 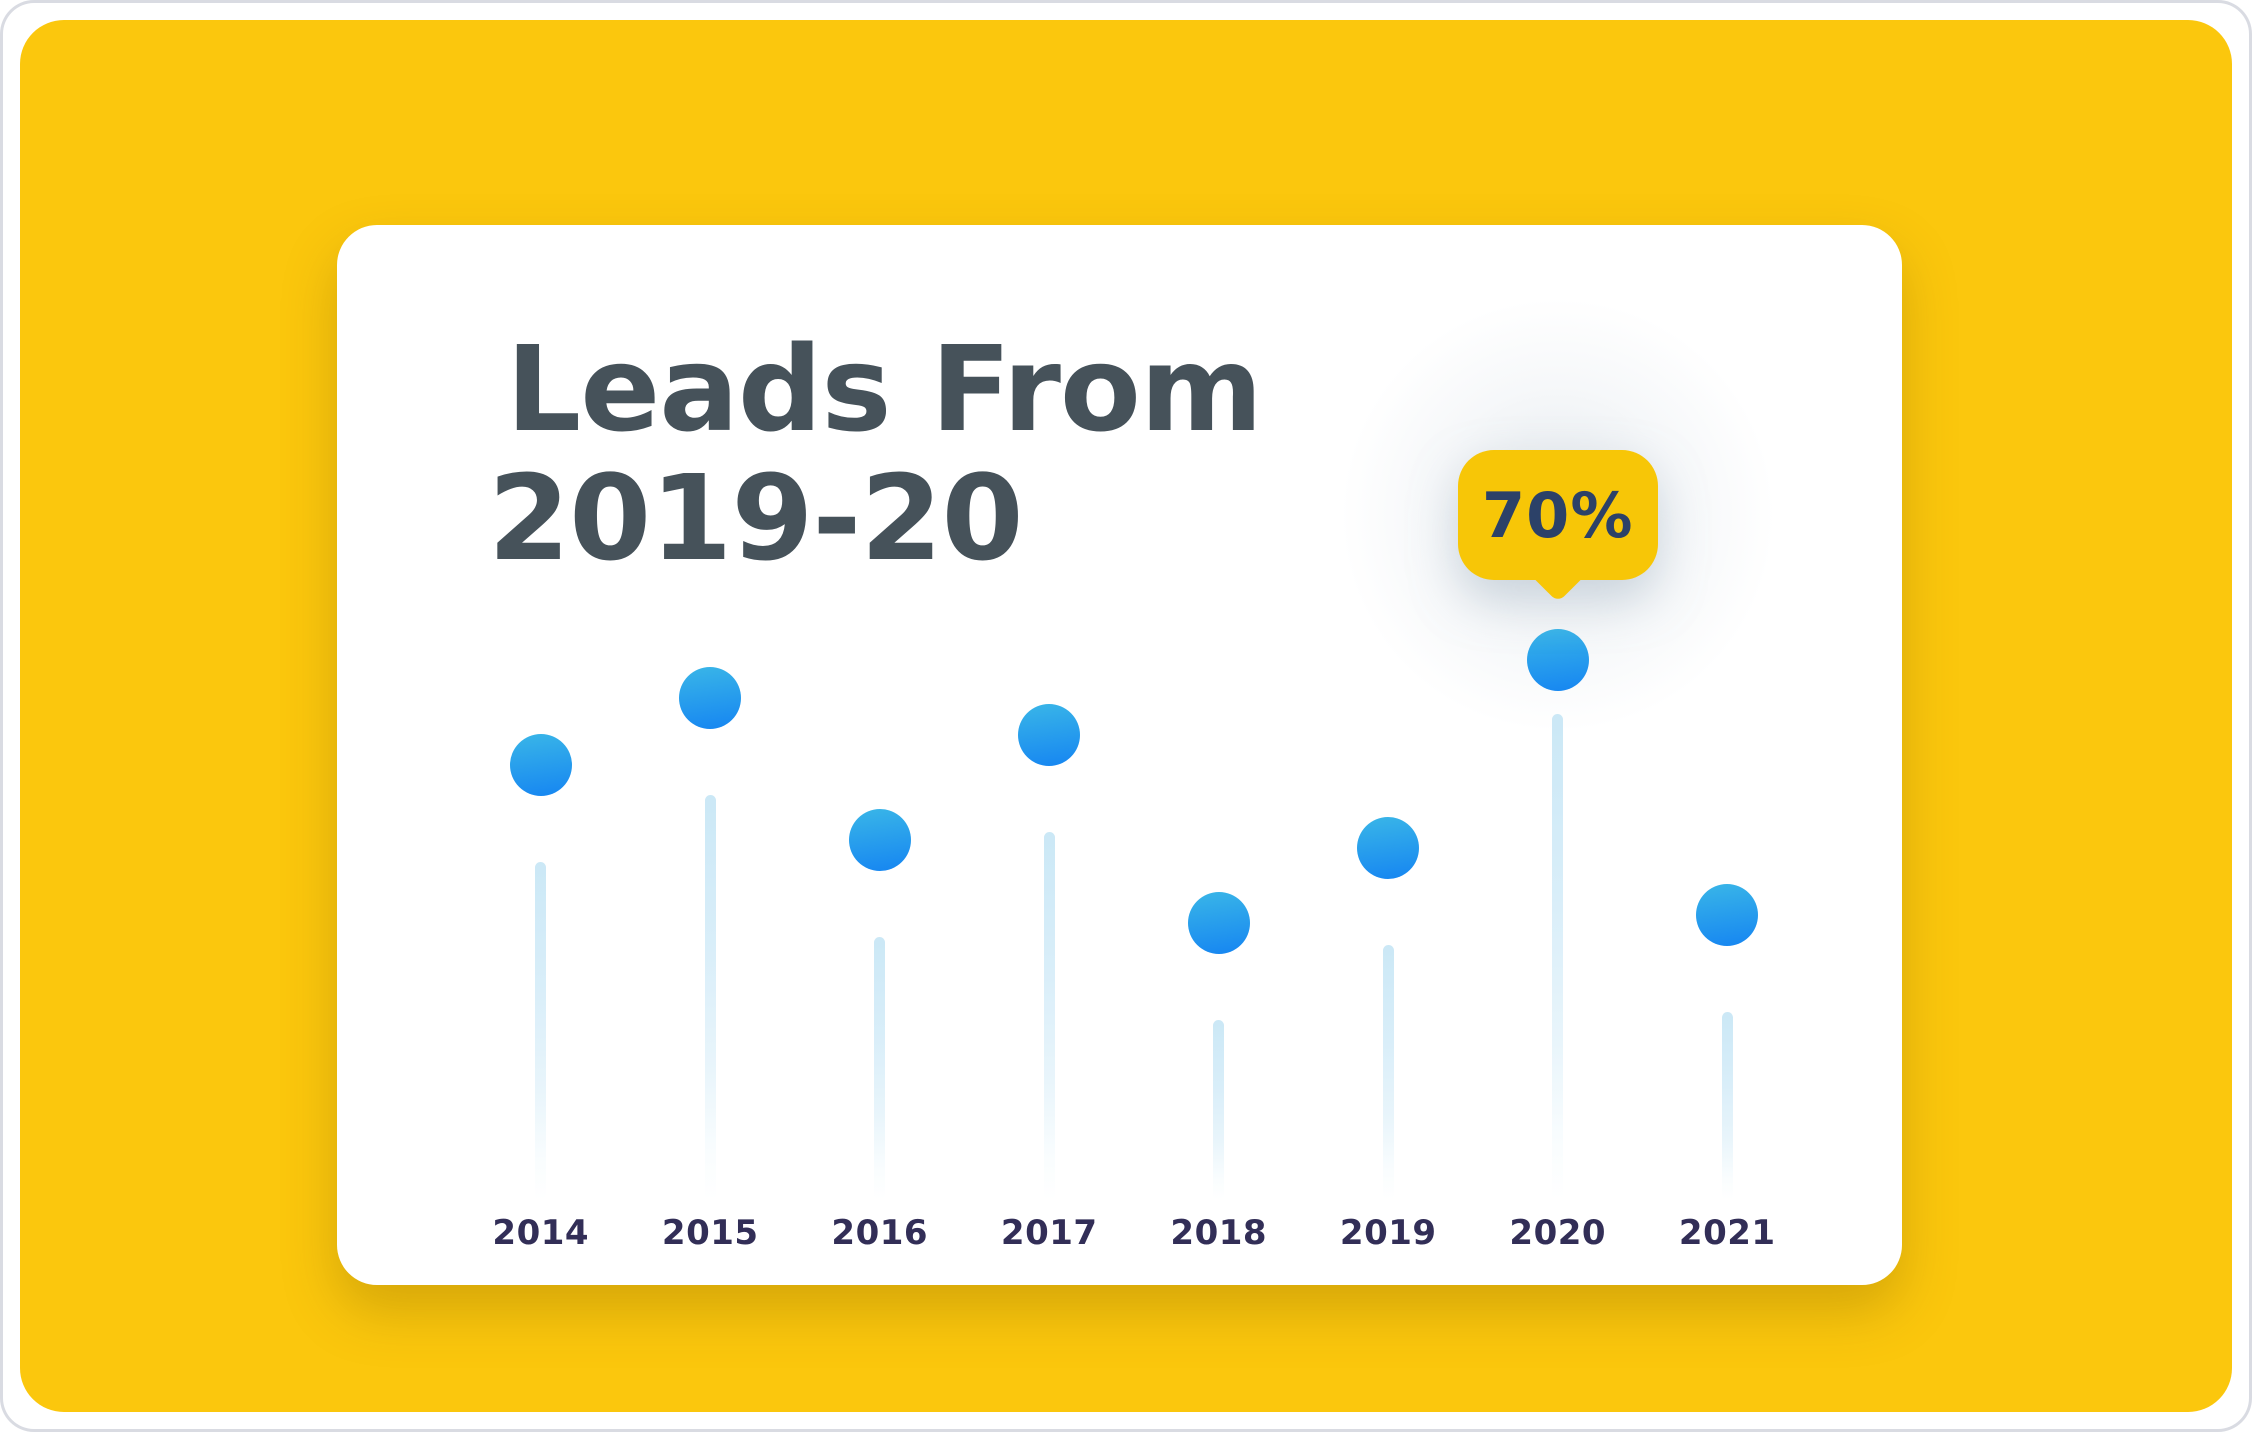 What do you see at coordinates (884, 389) in the screenshot?
I see `chart-title-line1: Leads From` at bounding box center [884, 389].